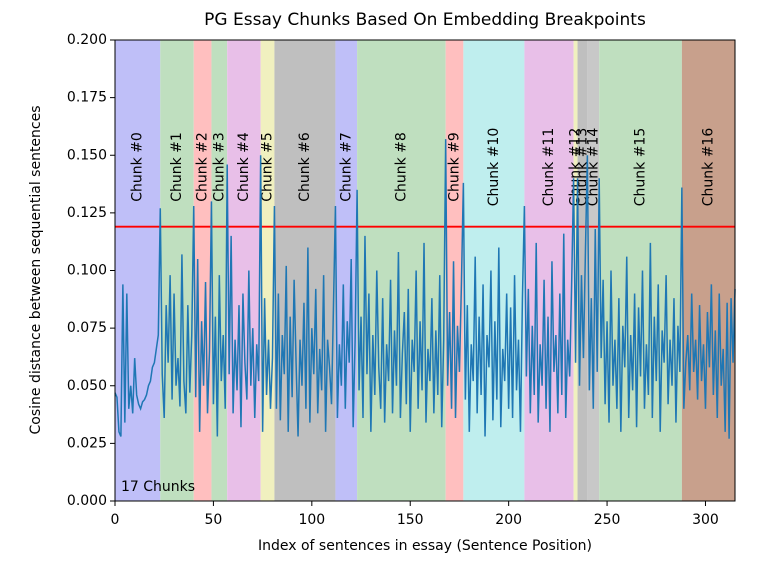 The width and height of the screenshot is (762, 574). I want to click on y-tick-label: 0.150, so click(87, 155).